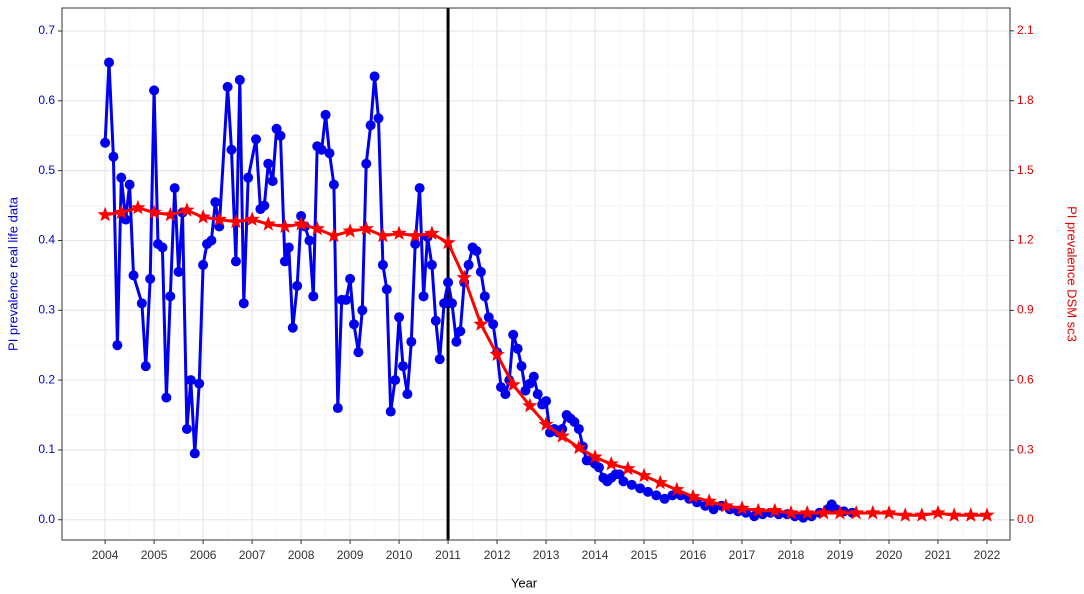  Describe the element at coordinates (497, 555) in the screenshot. I see `x-tick-label: 2012` at that location.